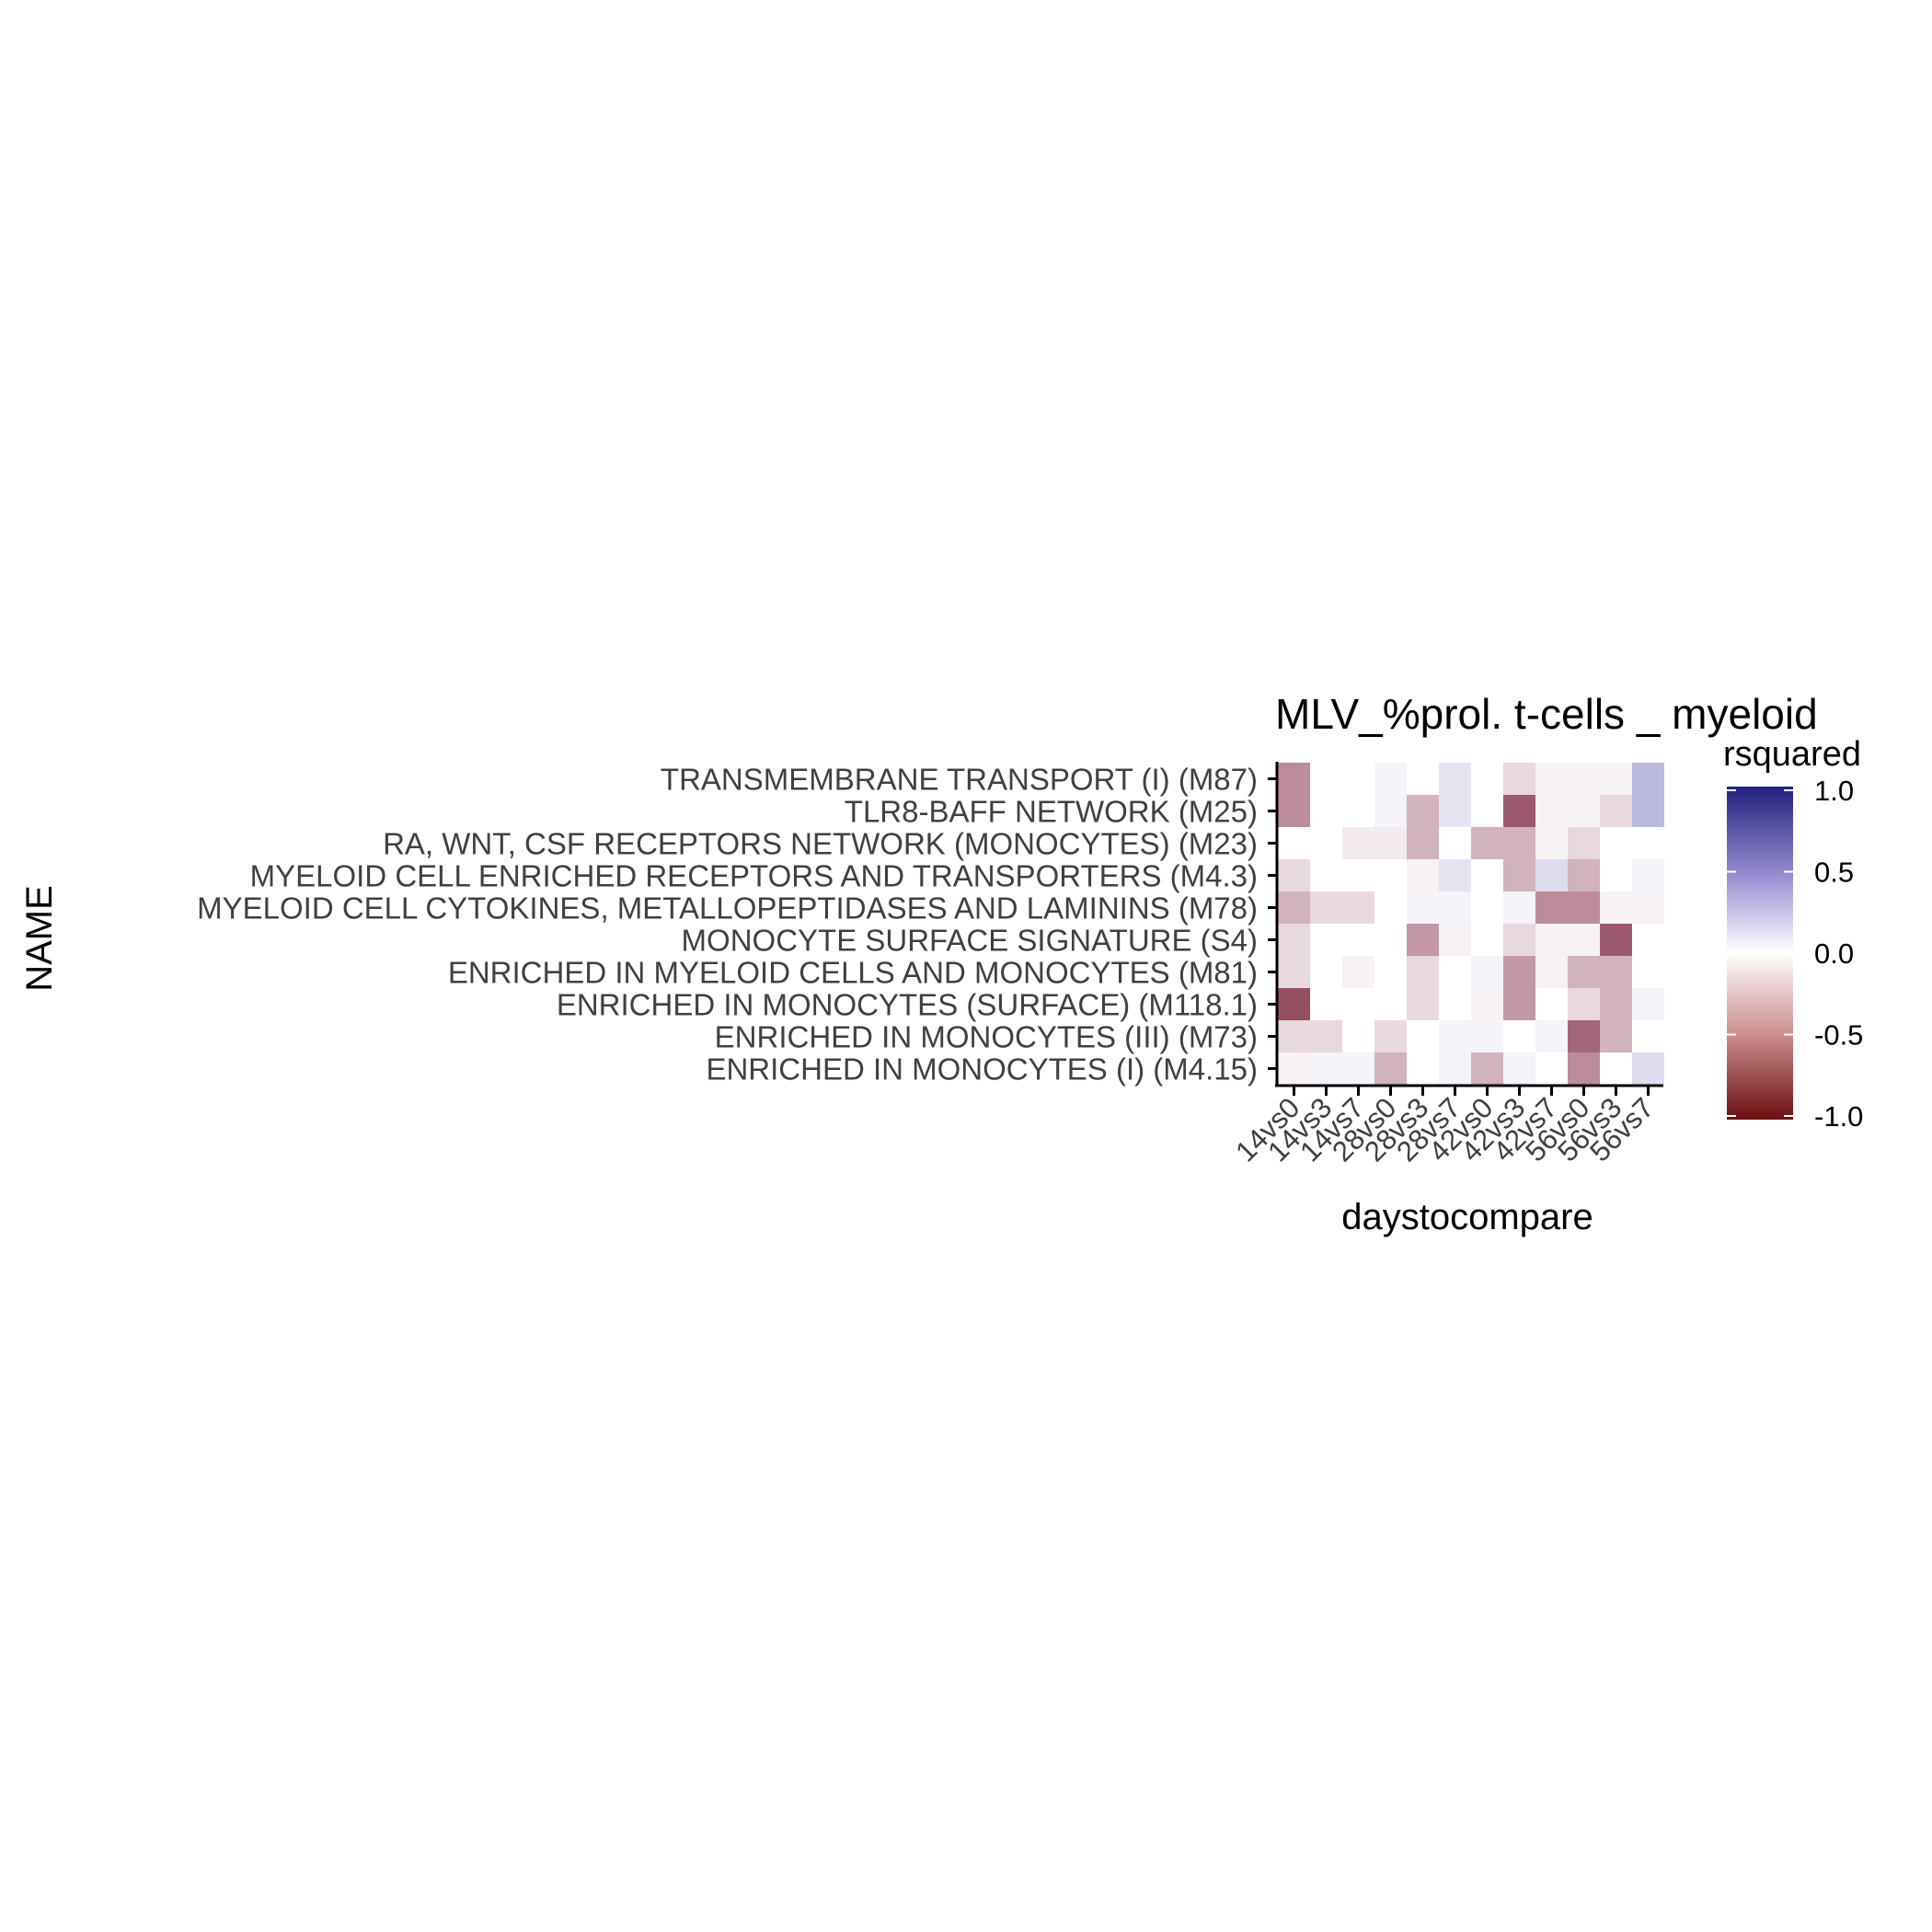 This screenshot has height=1932, width=1932. I want to click on legend-title: rsquared, so click(1792, 754).